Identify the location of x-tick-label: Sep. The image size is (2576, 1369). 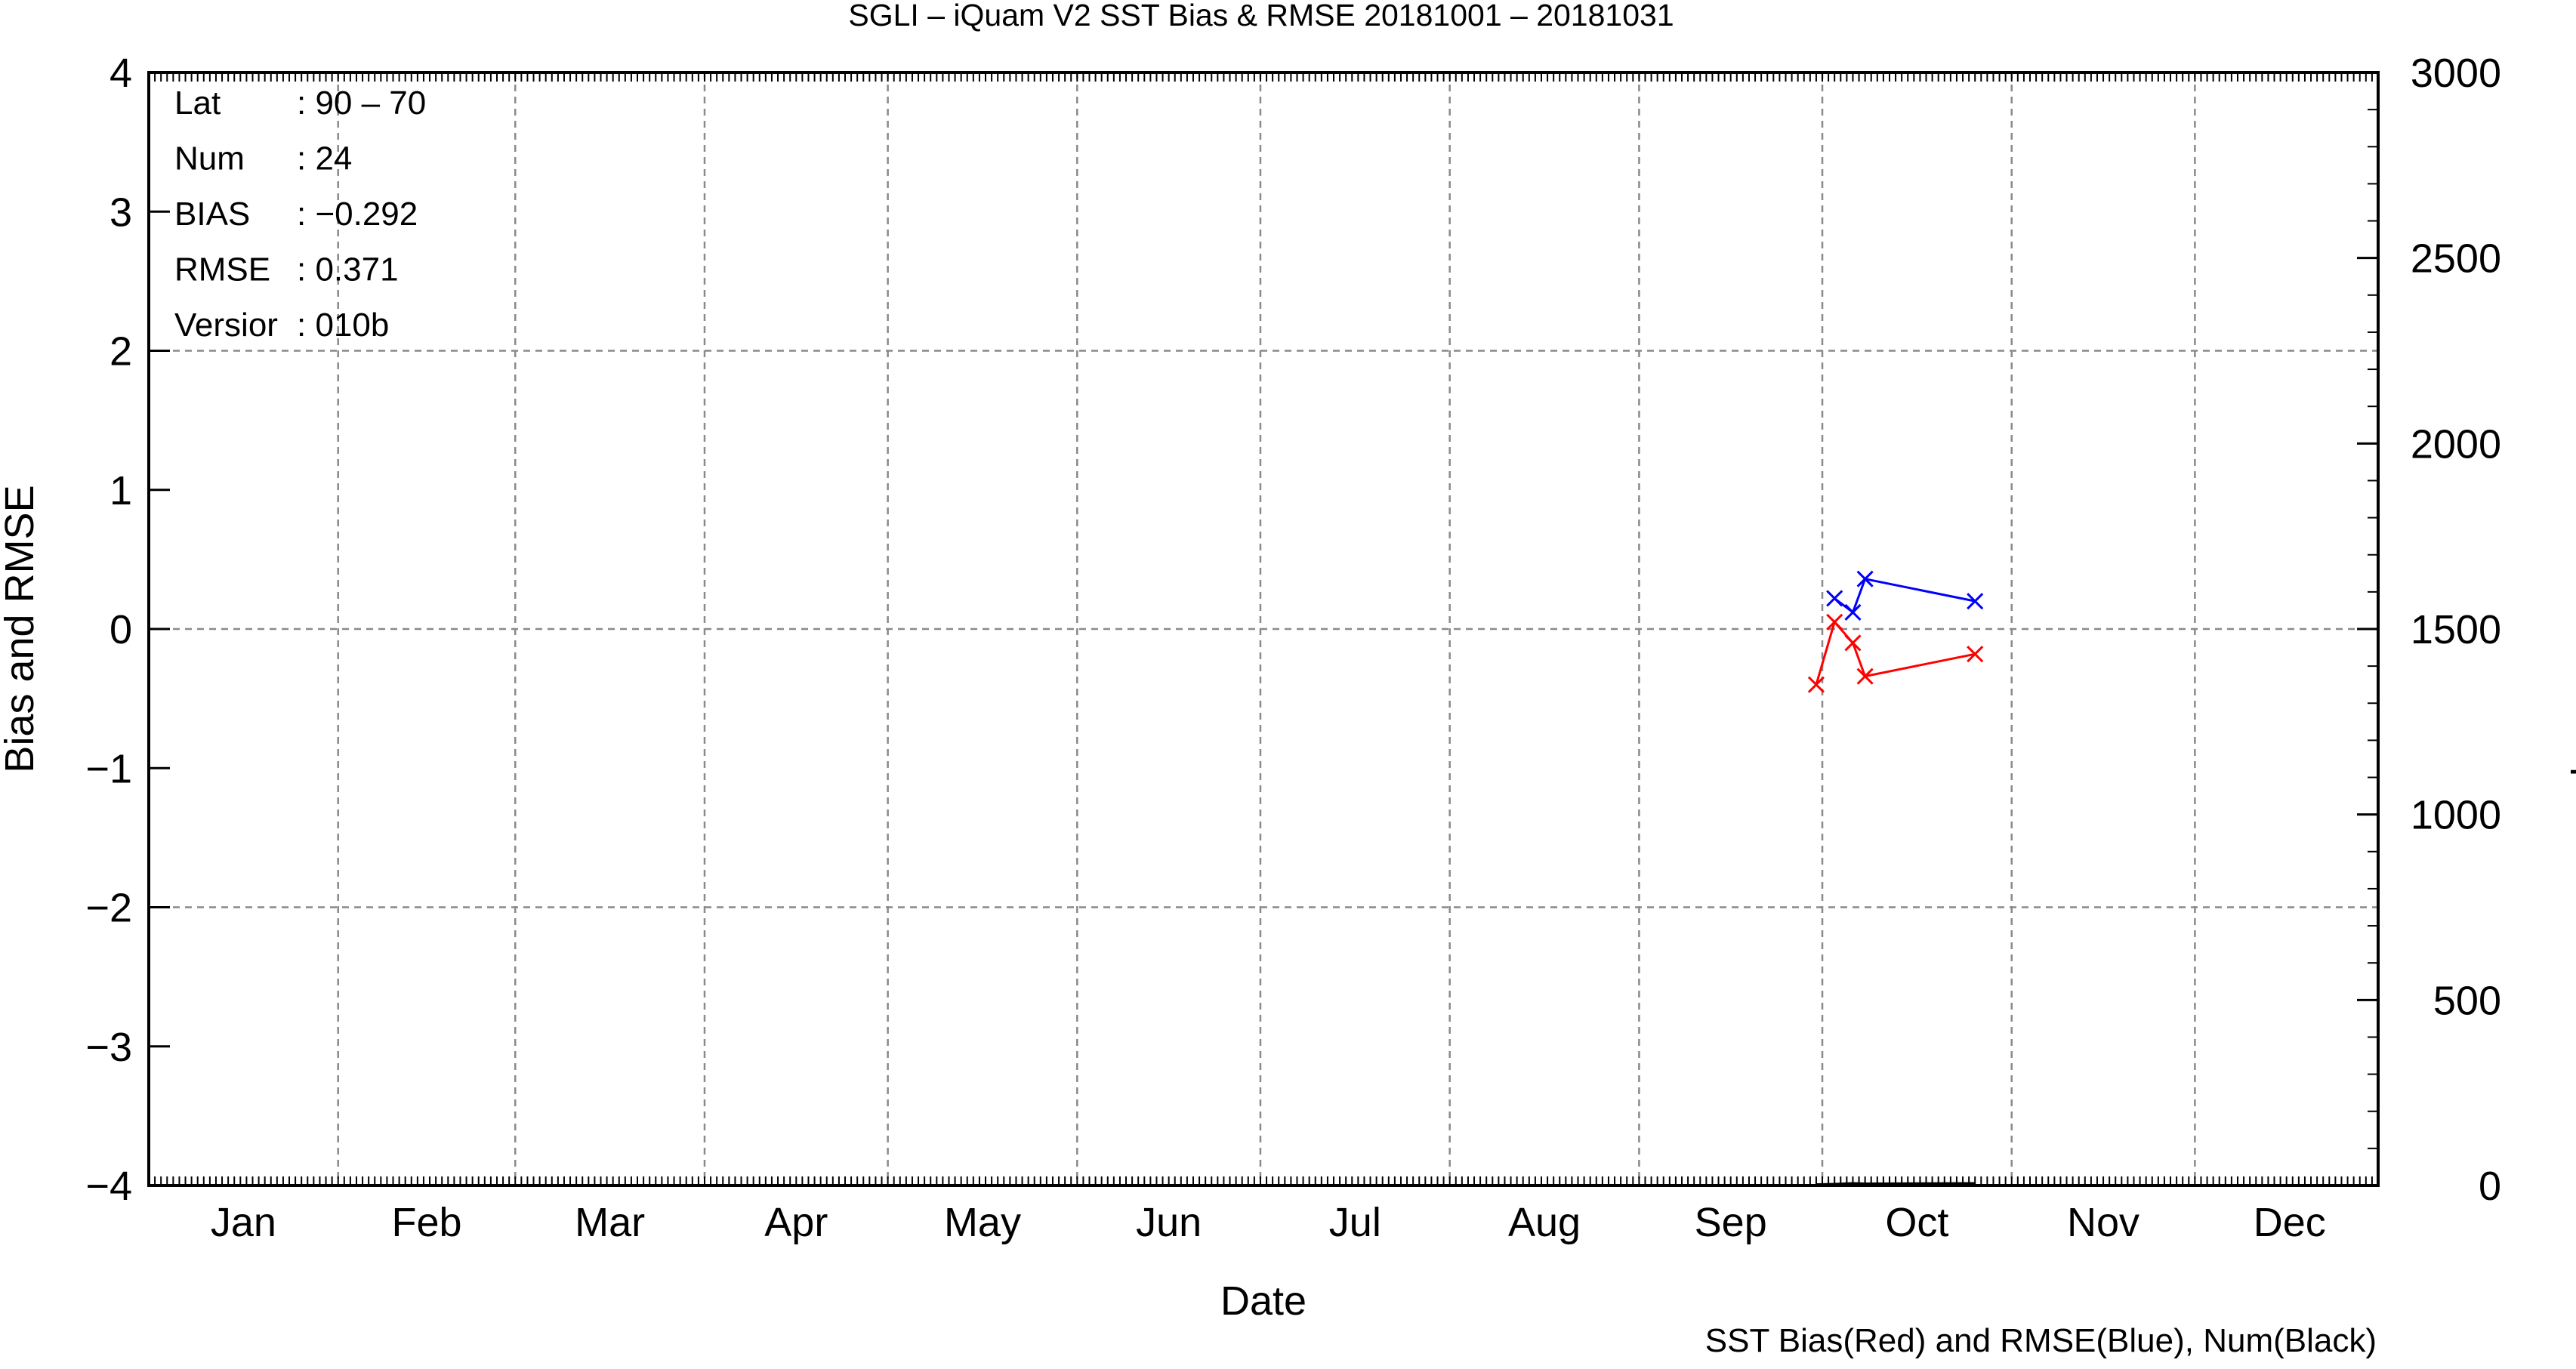
(1731, 1222).